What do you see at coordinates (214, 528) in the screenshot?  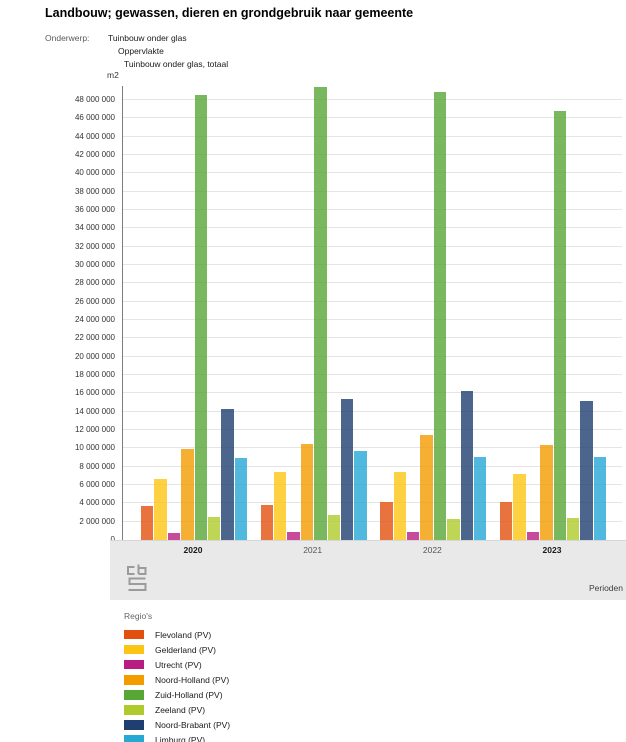 I see `bar-zeeland-pv-2020` at bounding box center [214, 528].